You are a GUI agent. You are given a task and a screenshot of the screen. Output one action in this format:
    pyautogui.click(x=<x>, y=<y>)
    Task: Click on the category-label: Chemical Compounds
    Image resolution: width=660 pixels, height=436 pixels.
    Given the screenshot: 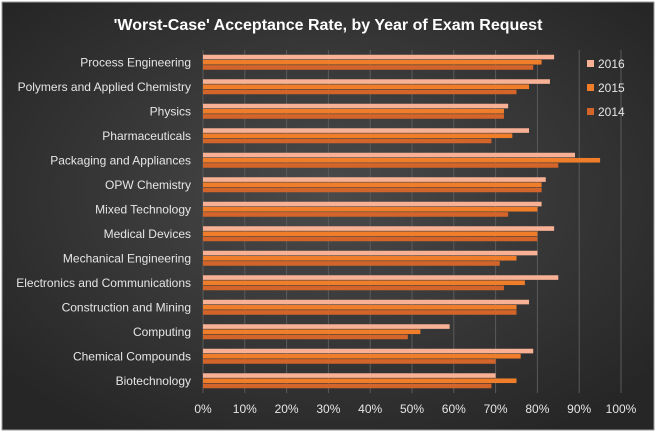 What is the action you would take?
    pyautogui.click(x=132, y=356)
    